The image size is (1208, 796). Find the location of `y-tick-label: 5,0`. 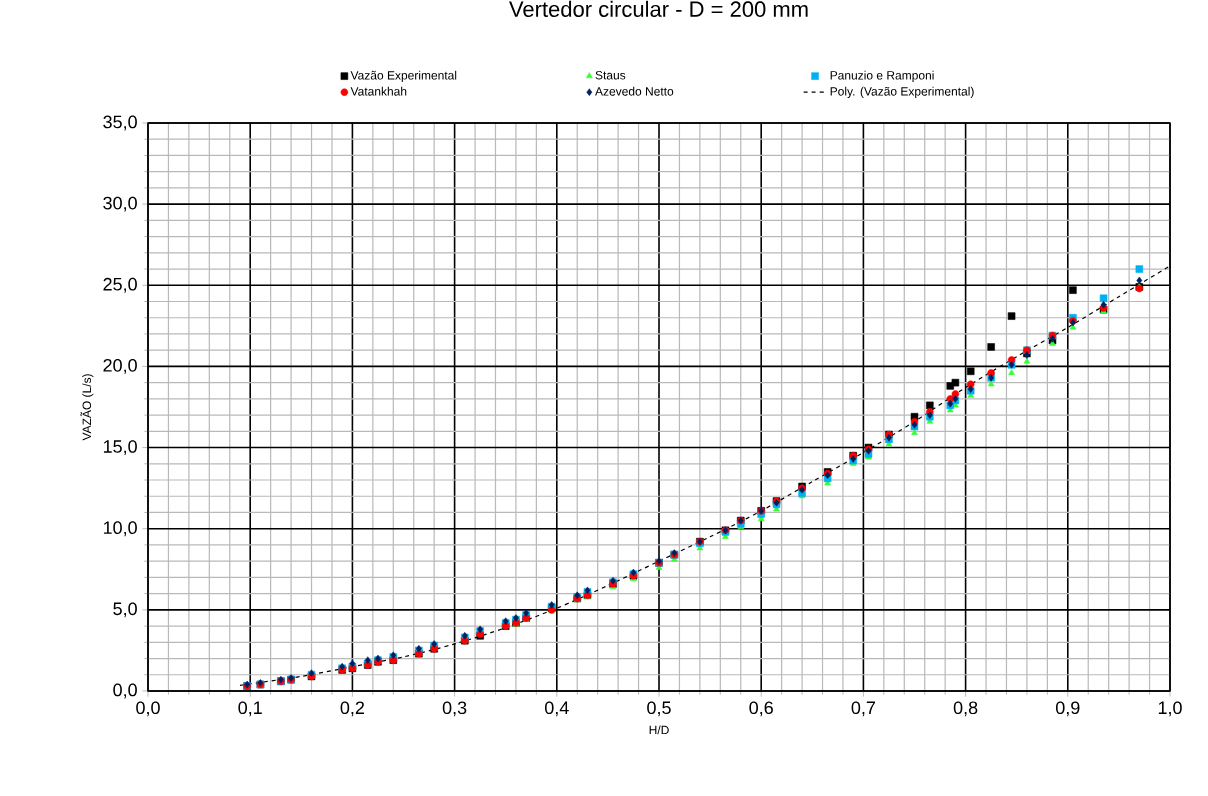

y-tick-label: 5,0 is located at coordinates (125, 610).